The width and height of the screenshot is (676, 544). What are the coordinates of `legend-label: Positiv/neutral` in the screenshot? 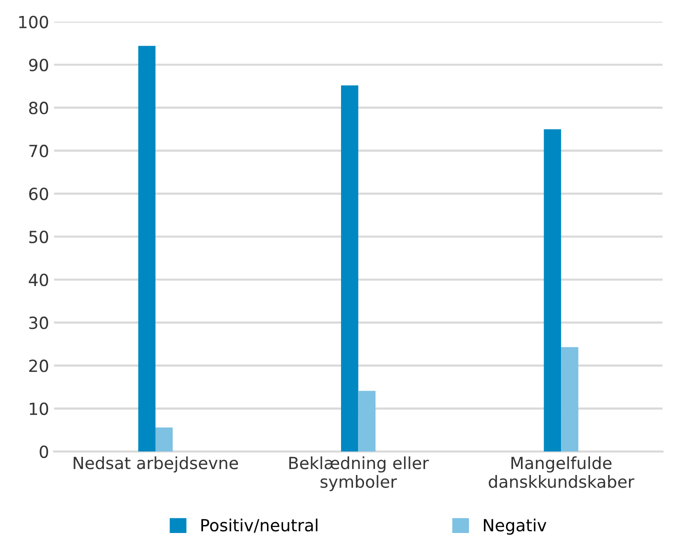 It's located at (259, 525).